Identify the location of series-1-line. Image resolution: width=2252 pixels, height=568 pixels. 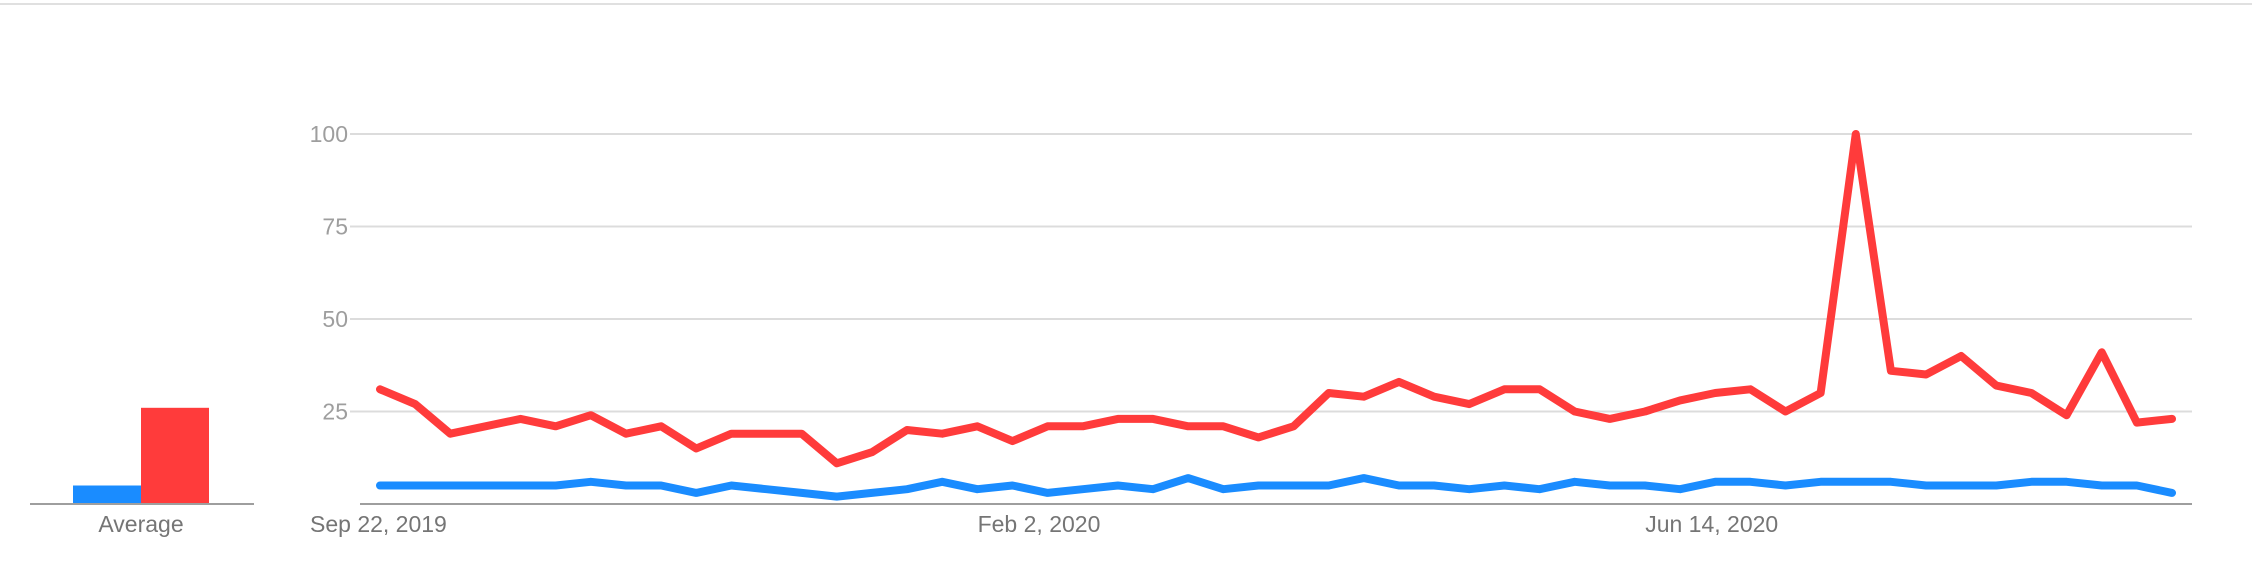
(1276, 487).